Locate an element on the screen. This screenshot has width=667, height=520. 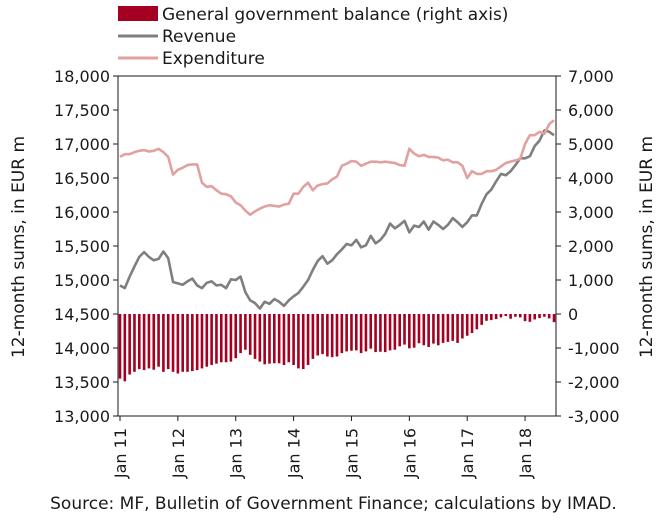
left-tick-label: 13,000 is located at coordinates (82, 416).